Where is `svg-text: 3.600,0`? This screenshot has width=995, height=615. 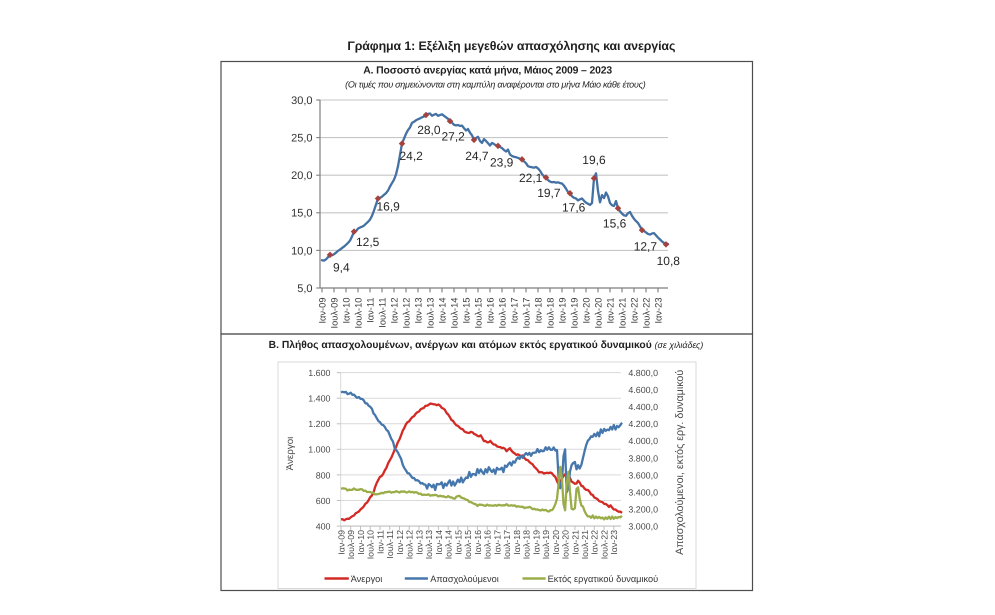
svg-text: 3.600,0 is located at coordinates (643, 475).